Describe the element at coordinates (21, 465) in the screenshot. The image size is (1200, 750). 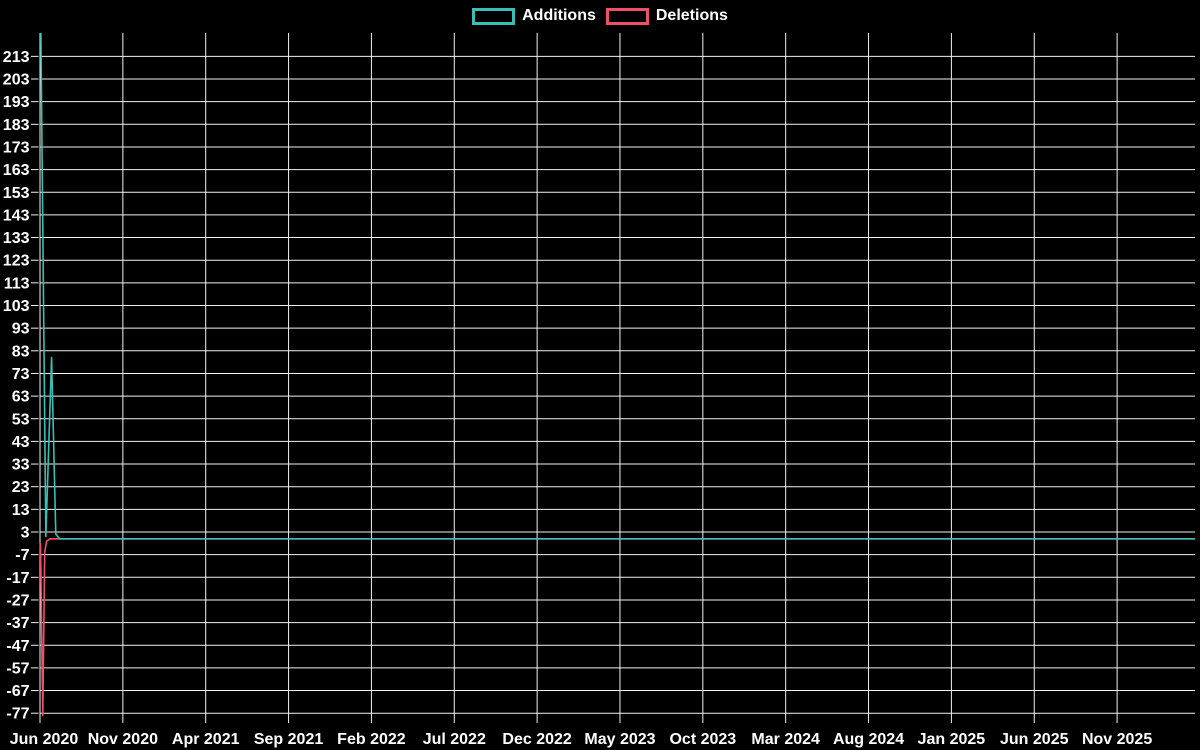
I see `svg-text: 33` at that location.